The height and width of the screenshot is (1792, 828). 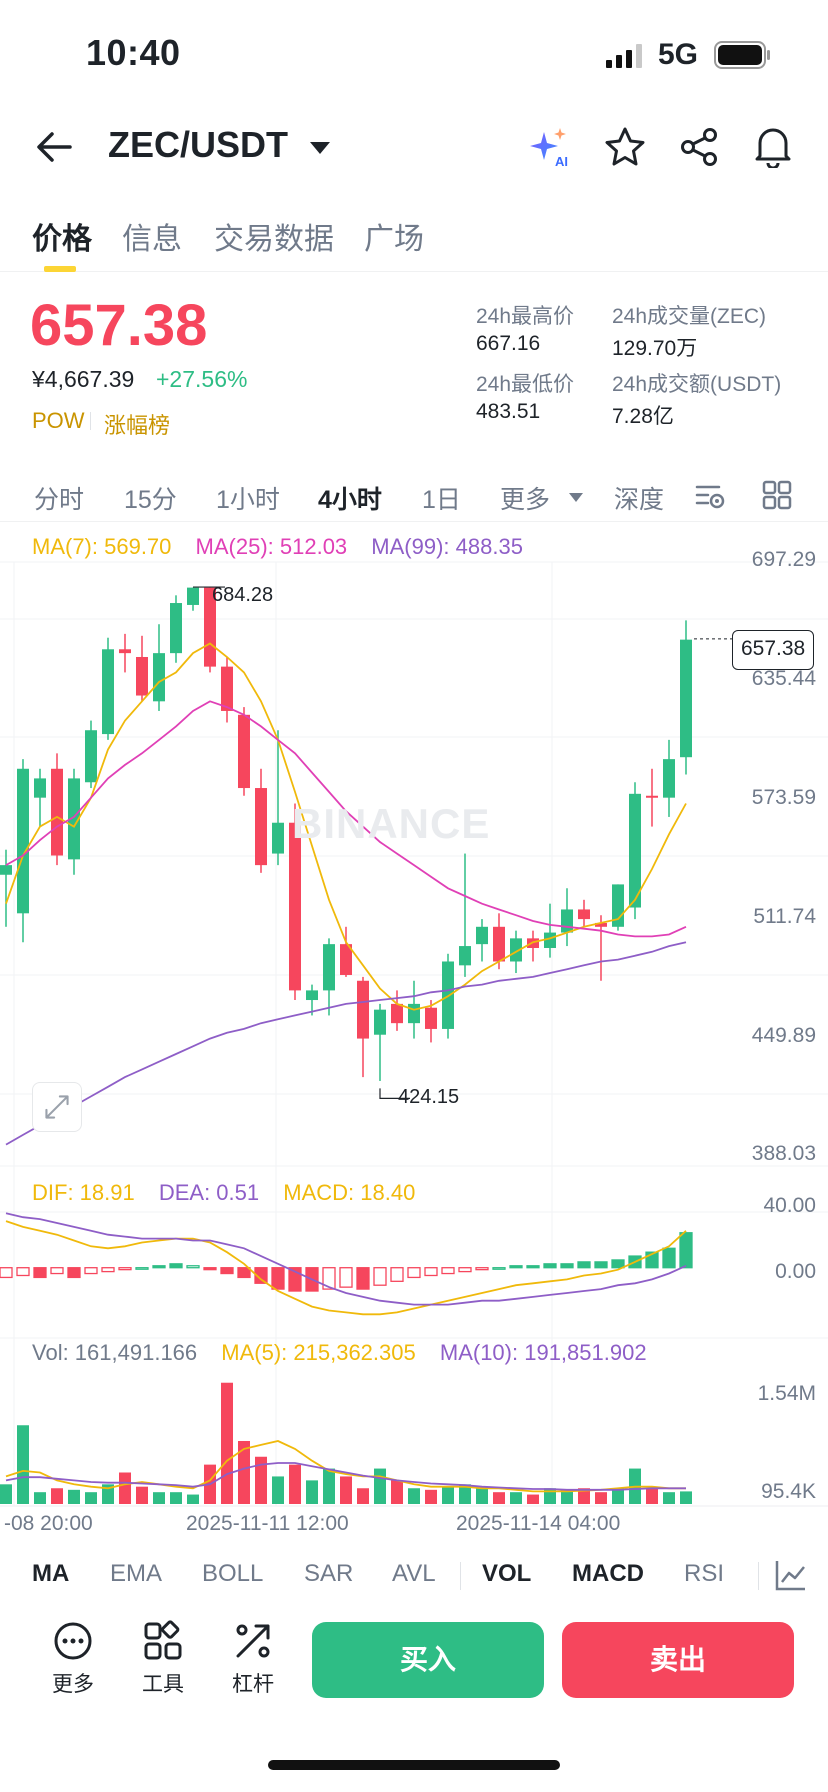 What do you see at coordinates (428, 1660) in the screenshot?
I see `buy-button: 买入` at bounding box center [428, 1660].